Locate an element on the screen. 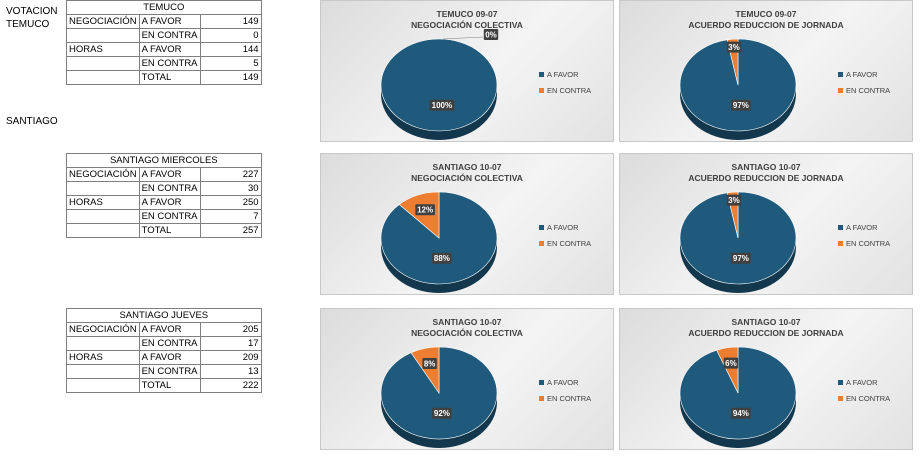  table-row: EN CONTRA 0 is located at coordinates (164, 35).